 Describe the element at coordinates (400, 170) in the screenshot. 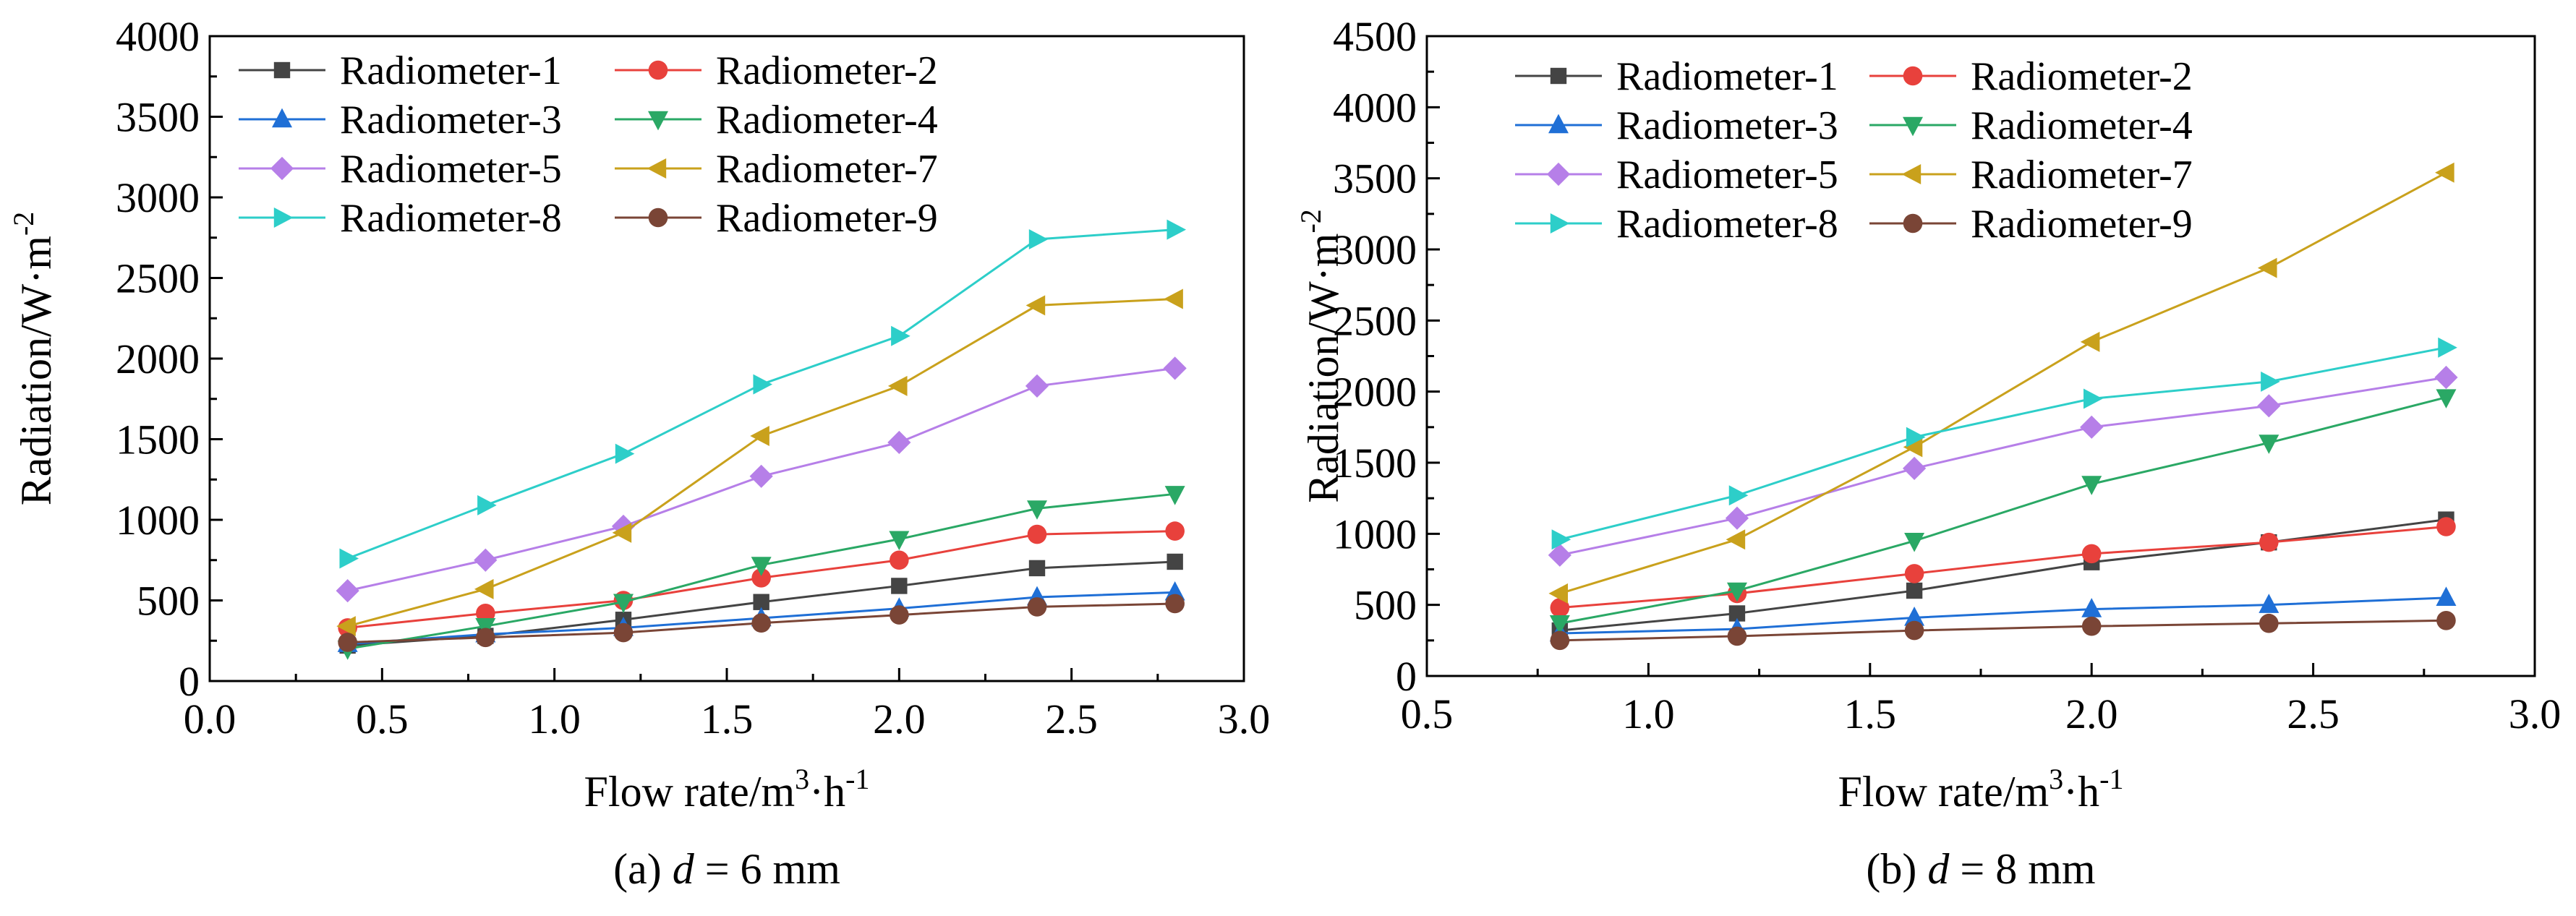

I see `legend-entry: Radiometer-5` at that location.